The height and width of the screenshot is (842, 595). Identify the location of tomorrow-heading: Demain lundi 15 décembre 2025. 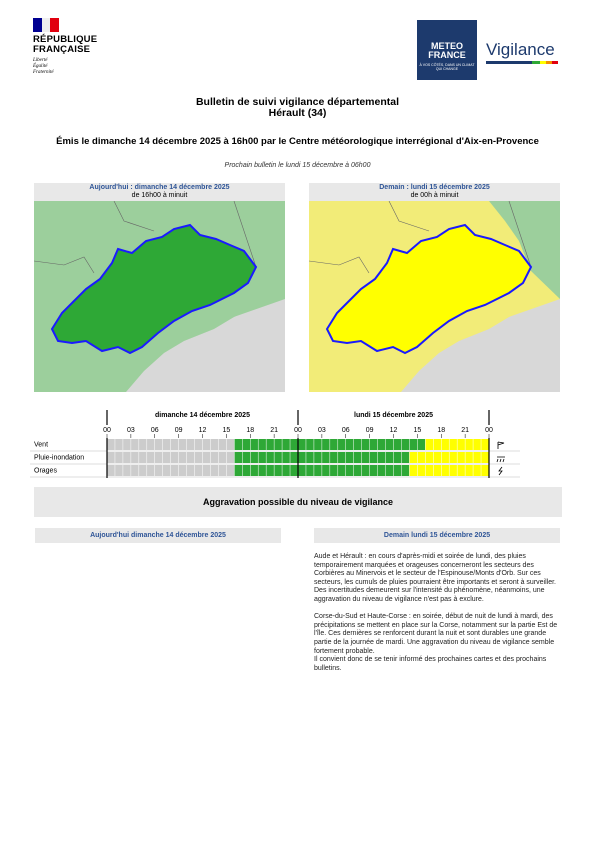
(437, 535).